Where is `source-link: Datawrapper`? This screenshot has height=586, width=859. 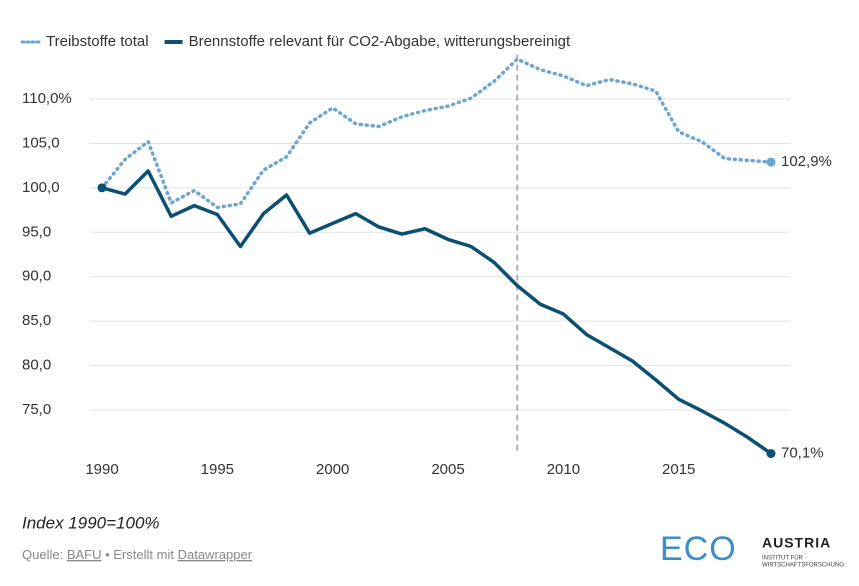
source-link: Datawrapper is located at coordinates (215, 554).